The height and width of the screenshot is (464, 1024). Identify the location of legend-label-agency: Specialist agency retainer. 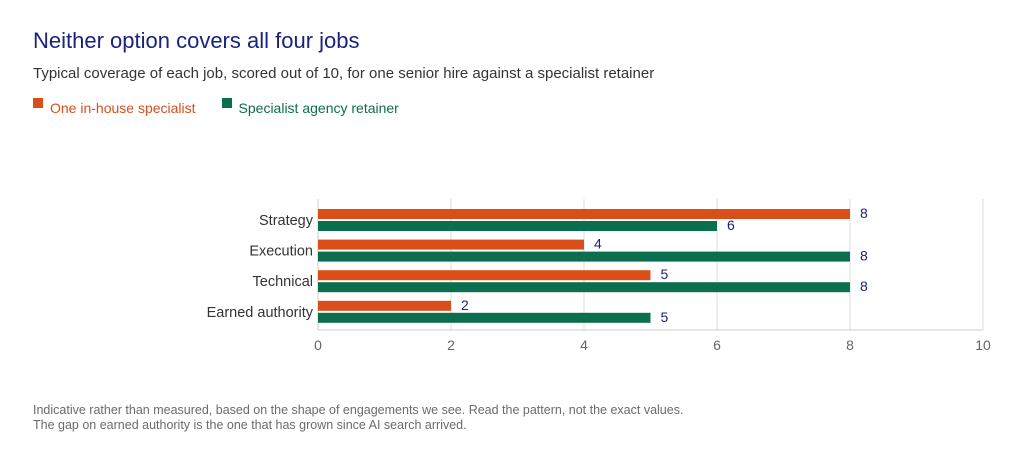
(318, 108).